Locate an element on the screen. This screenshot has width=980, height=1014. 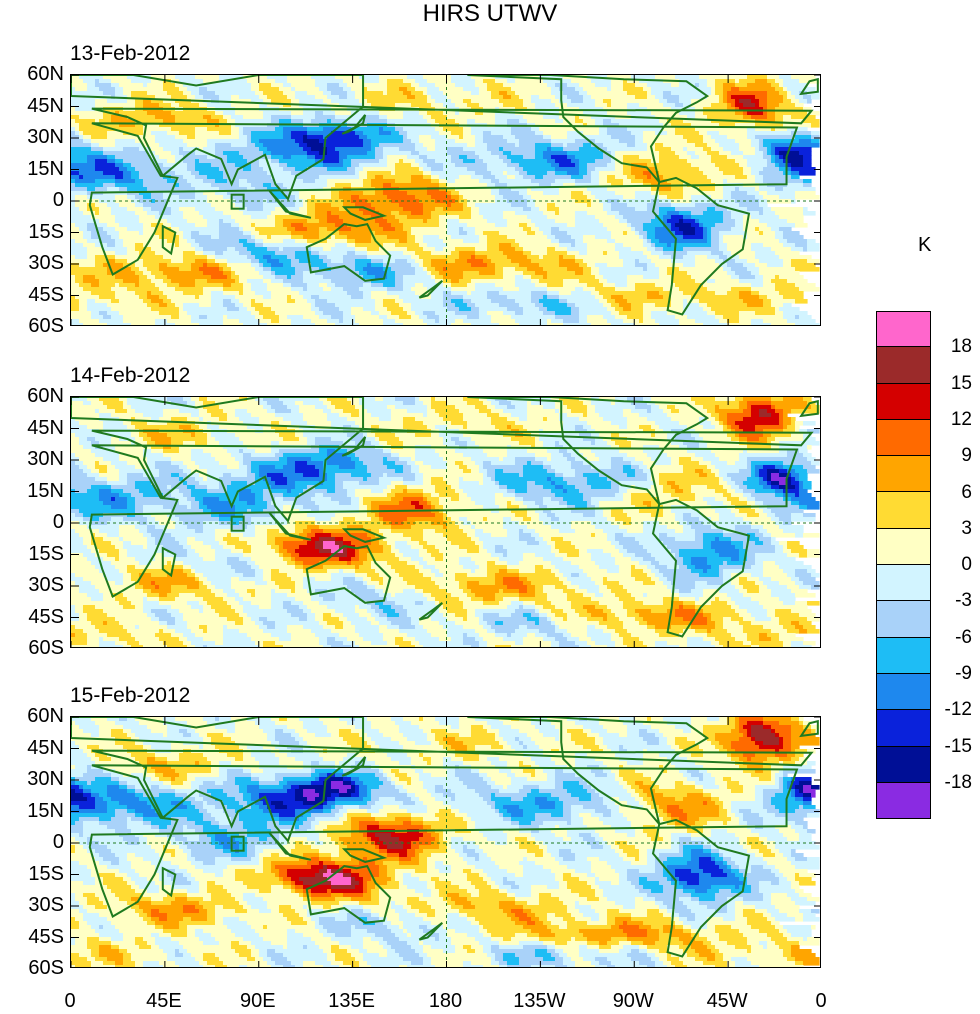
lon-label: 45E is located at coordinates (164, 1001).